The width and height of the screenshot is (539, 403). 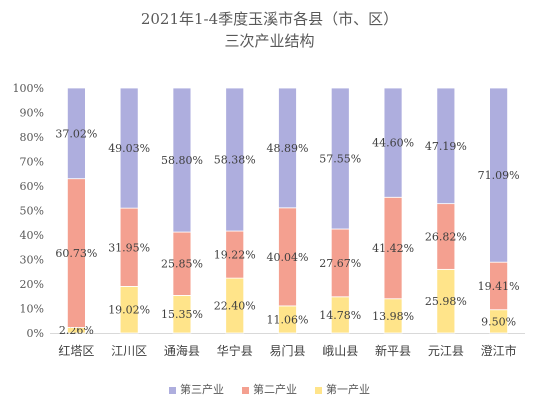 What do you see at coordinates (235, 350) in the screenshot?
I see `x-tick-label: 华宁县` at bounding box center [235, 350].